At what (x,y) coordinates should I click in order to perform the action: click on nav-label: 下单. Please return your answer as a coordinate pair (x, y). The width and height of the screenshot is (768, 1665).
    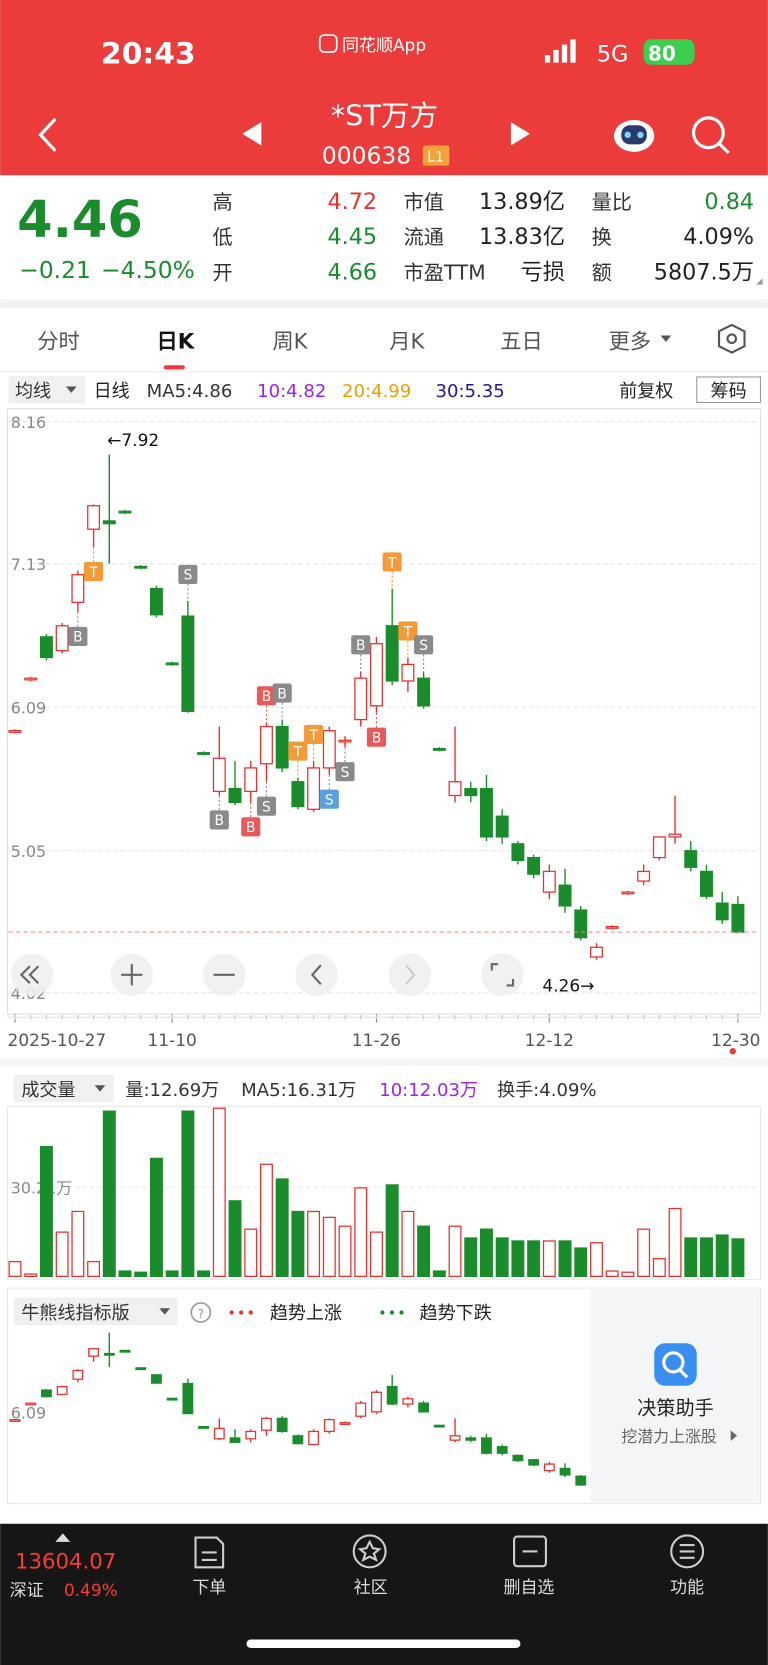
    Looking at the image, I should click on (209, 1588).